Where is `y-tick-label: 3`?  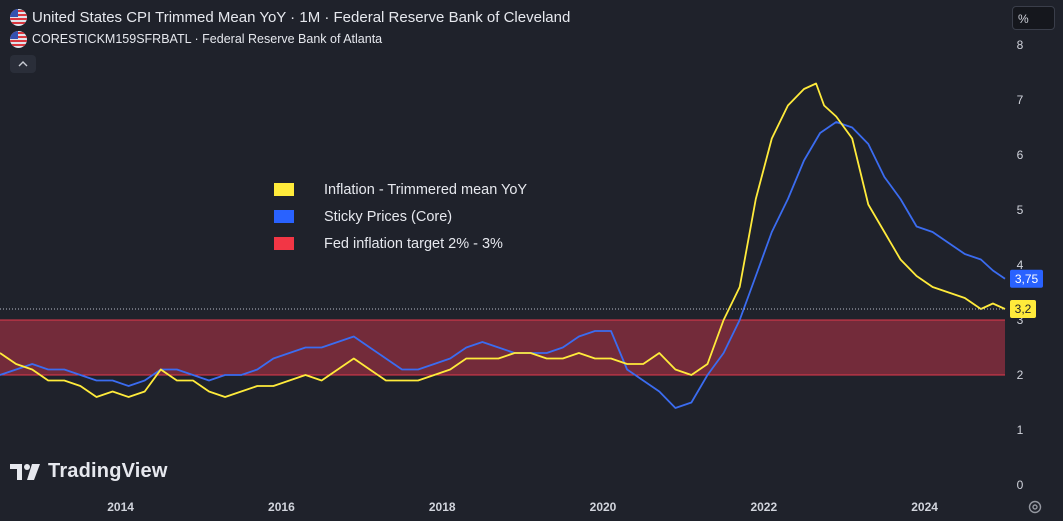 y-tick-label: 3 is located at coordinates (1020, 320).